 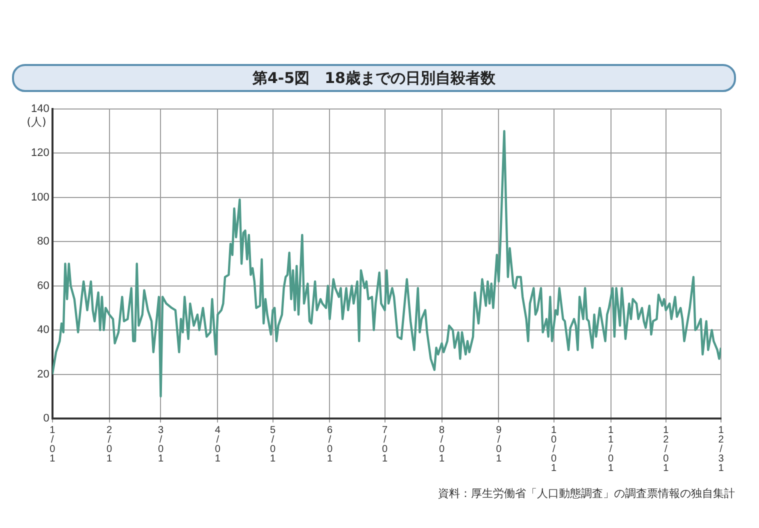 I want to click on x-tick-label: 7/01, so click(x=385, y=444).